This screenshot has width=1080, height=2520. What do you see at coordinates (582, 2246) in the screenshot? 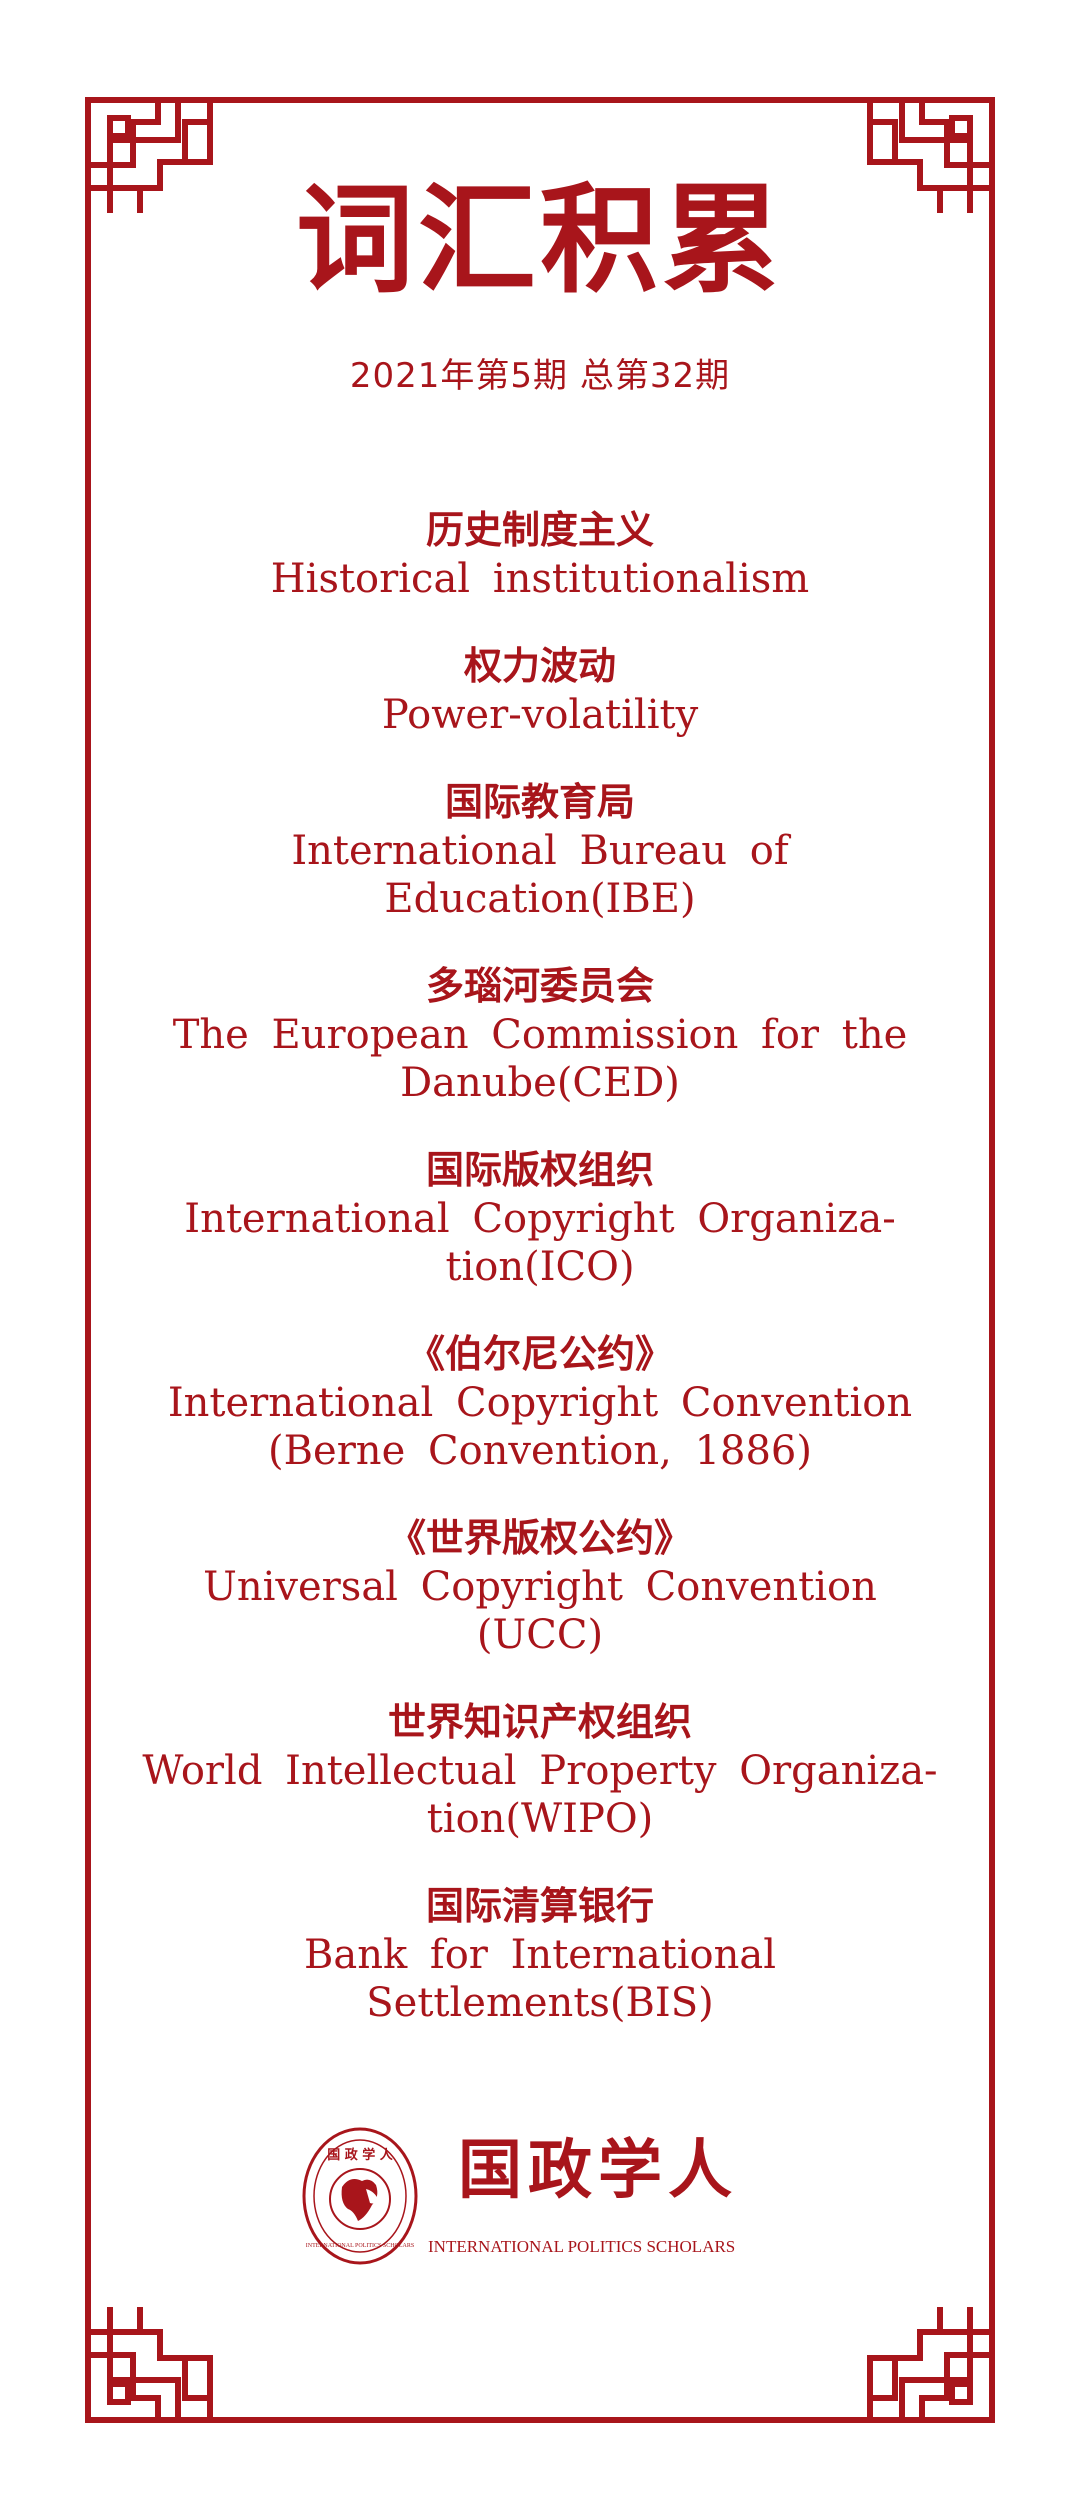
I see `brand-name-en: INTERNATIONAL POLITICS SCHOLARS` at bounding box center [582, 2246].